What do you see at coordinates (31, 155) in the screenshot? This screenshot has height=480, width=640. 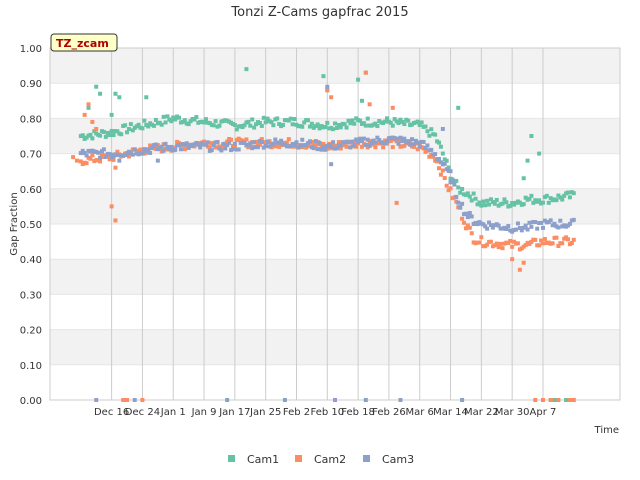 I see `y-tick-label: 0.70` at bounding box center [31, 155].